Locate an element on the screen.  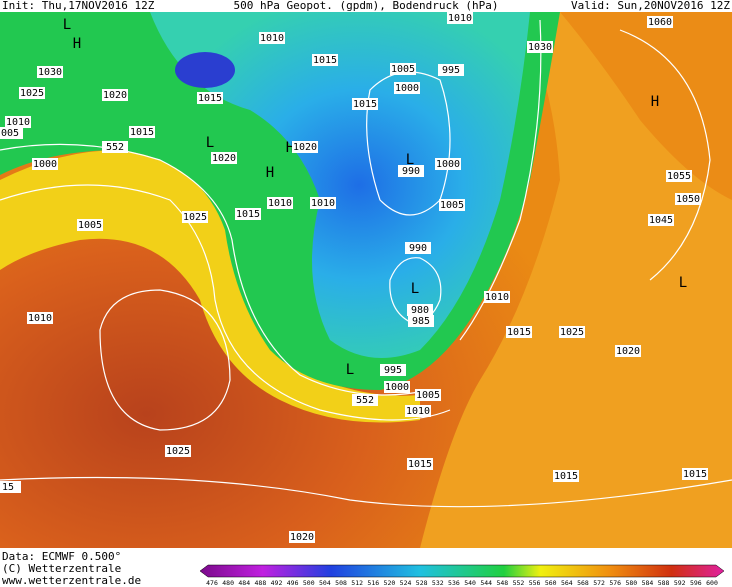
color-bar-label: 484 is located at coordinates (244, 583).